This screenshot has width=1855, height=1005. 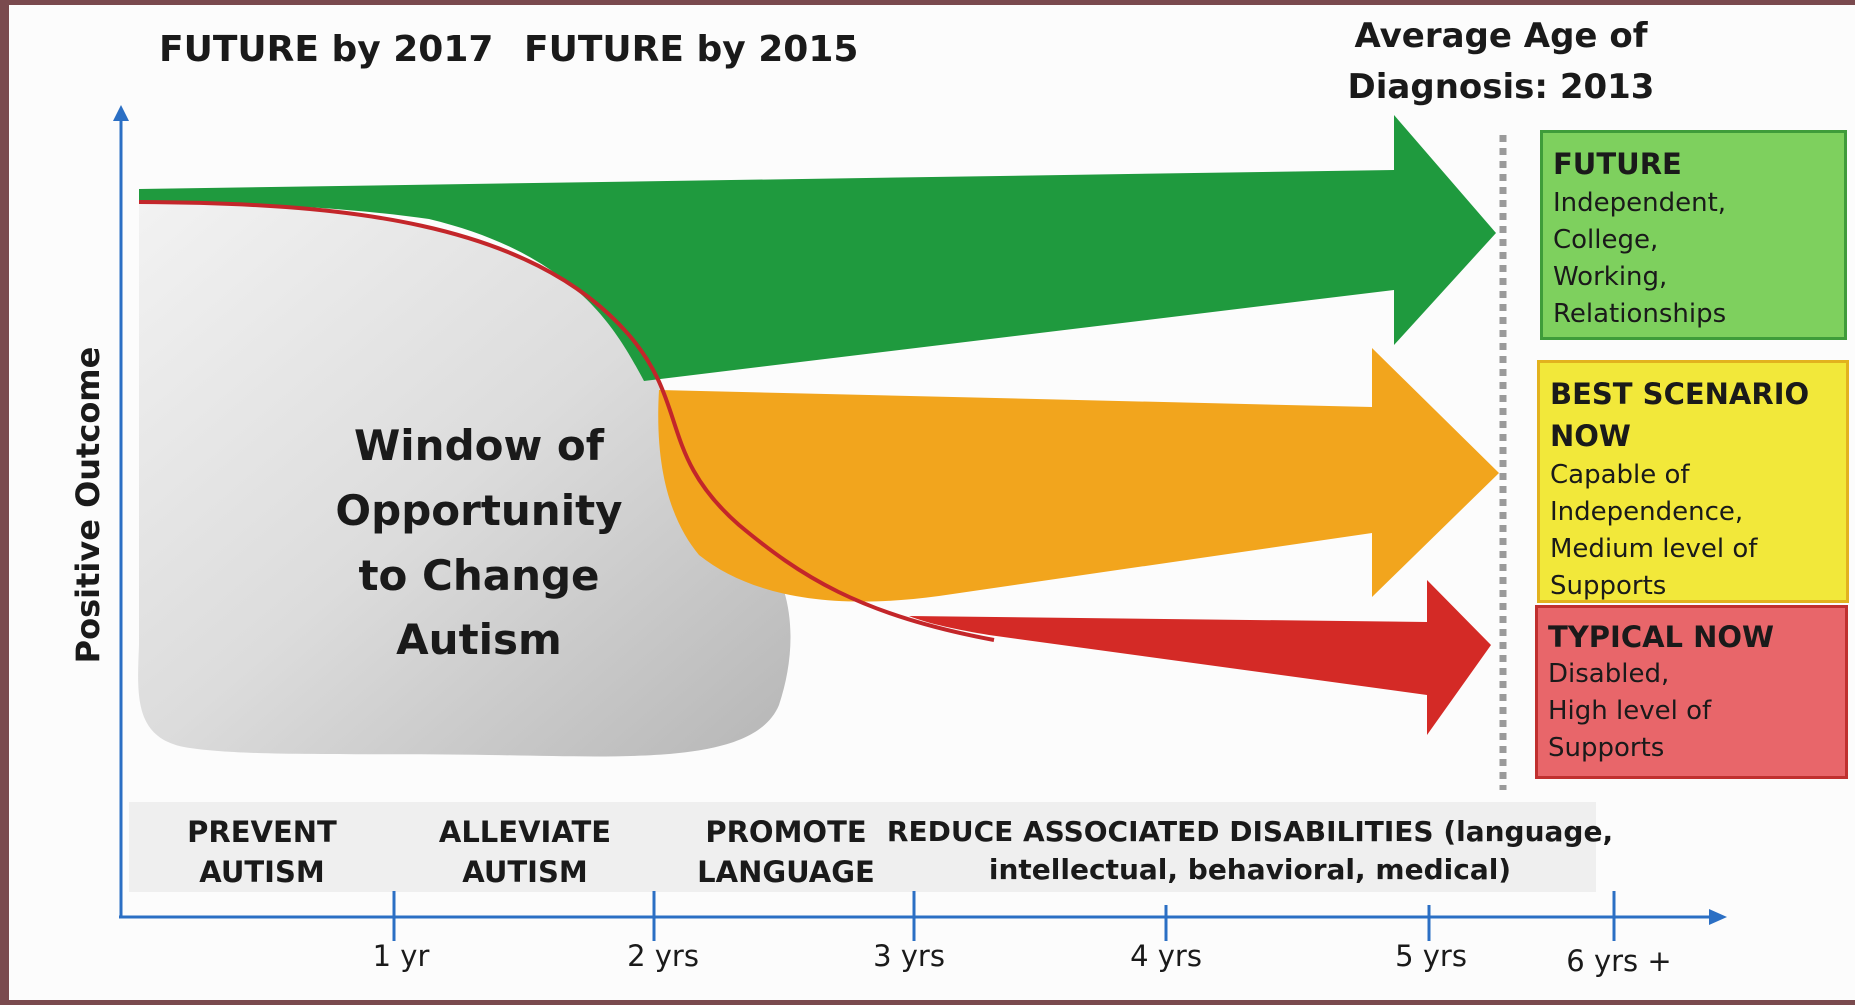 What do you see at coordinates (1610, 277) in the screenshot?
I see `future-outcome-line: Working,` at bounding box center [1610, 277].